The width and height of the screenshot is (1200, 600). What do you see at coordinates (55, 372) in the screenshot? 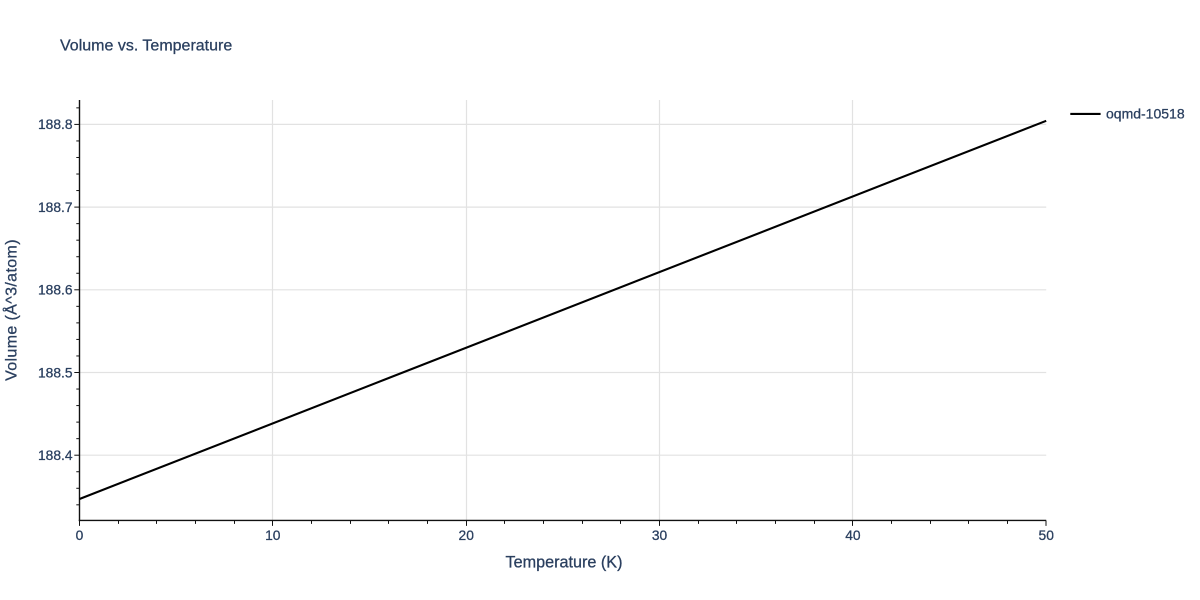
I see `svg-text: 188.5` at bounding box center [55, 372].